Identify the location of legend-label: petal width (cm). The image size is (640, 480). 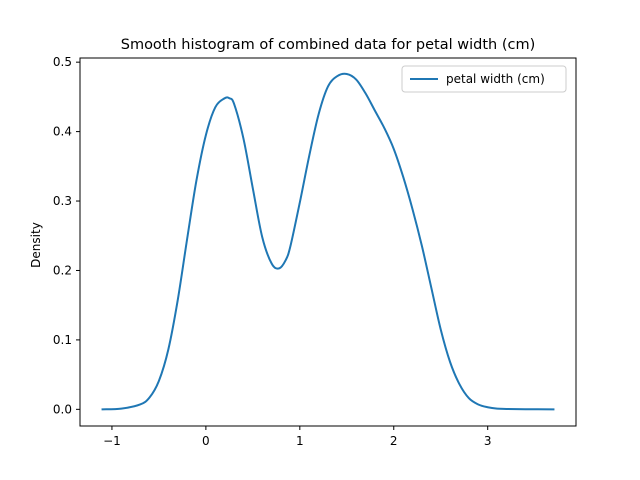
(495, 79).